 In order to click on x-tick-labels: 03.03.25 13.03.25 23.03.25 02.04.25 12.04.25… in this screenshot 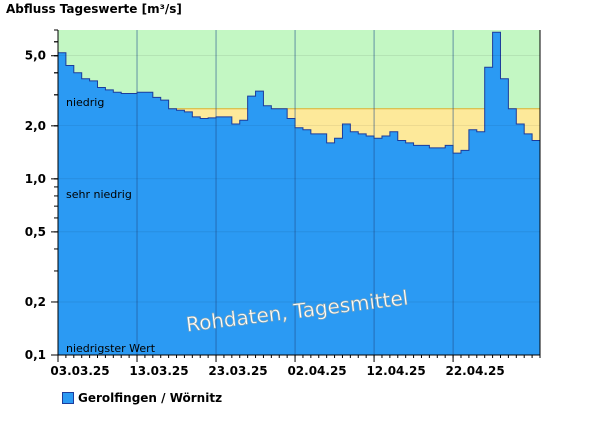, I will do `click(277, 366)`.